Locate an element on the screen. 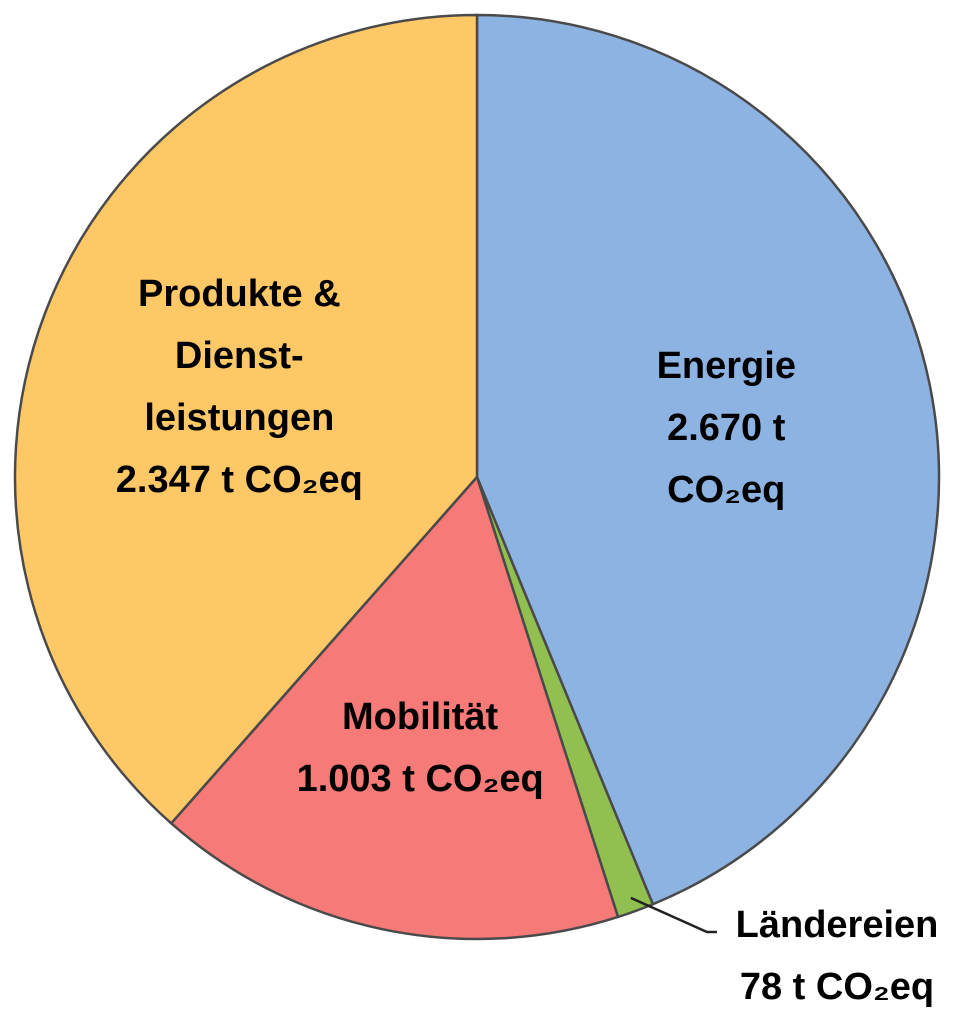  value-label: 1.003 t CO₂eq is located at coordinates (420, 779).